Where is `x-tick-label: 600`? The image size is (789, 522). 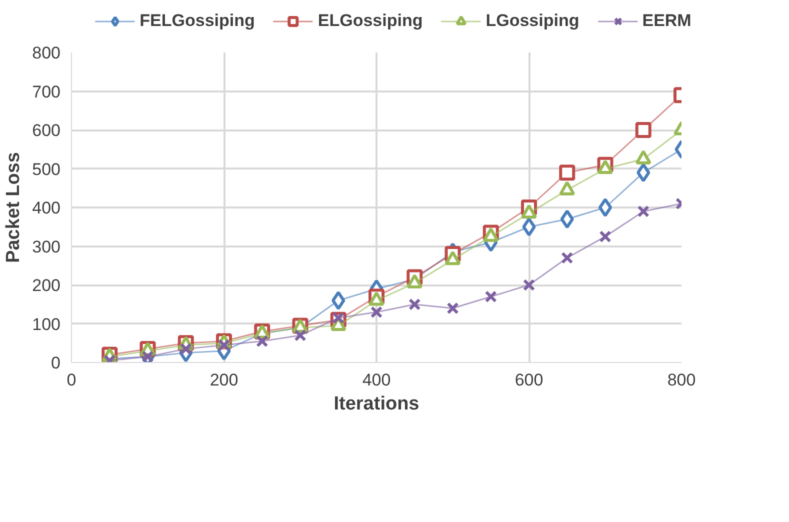
x-tick-label: 600 is located at coordinates (529, 380).